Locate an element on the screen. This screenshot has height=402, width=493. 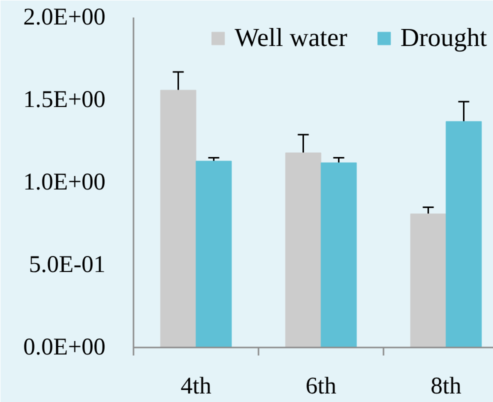
legend-label: Drought is located at coordinates (443, 38).